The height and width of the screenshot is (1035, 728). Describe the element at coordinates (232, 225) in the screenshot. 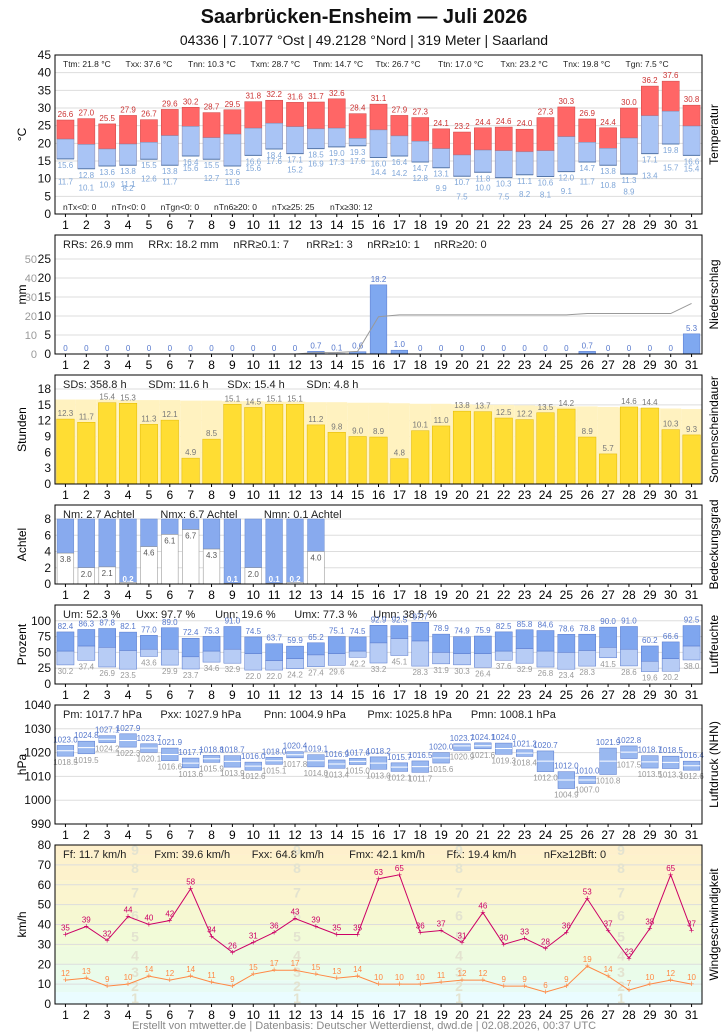

I see `x-tick-label: 9` at that location.